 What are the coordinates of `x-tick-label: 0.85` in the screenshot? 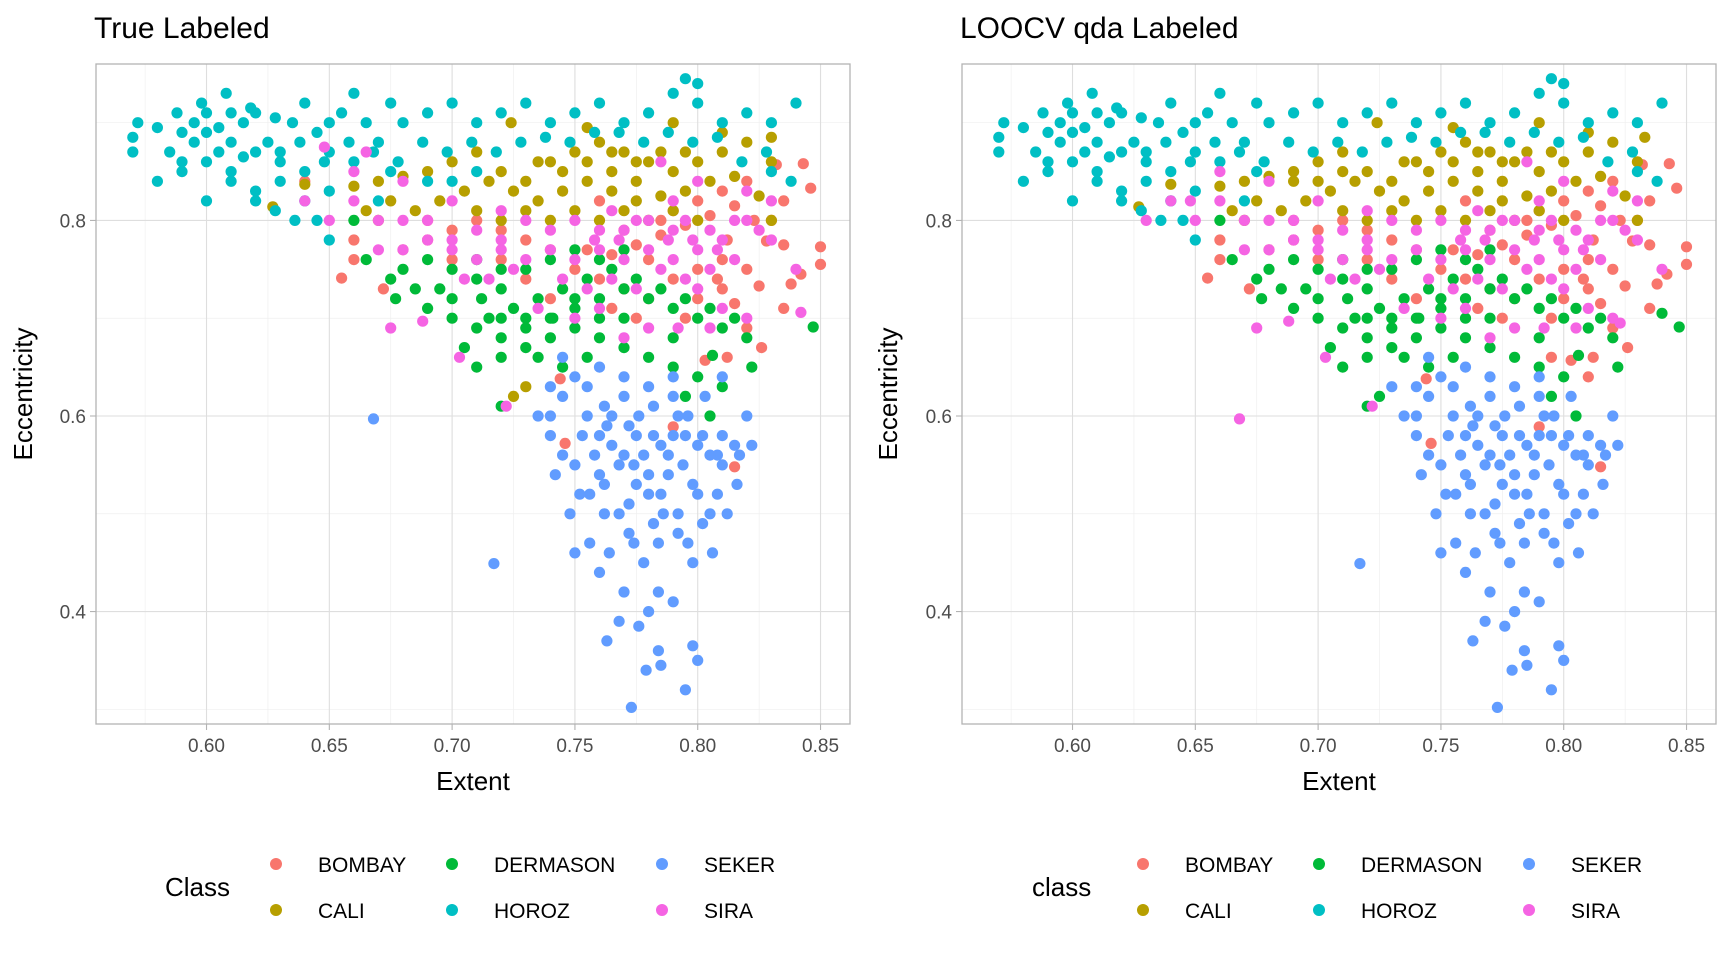 It's located at (820, 746).